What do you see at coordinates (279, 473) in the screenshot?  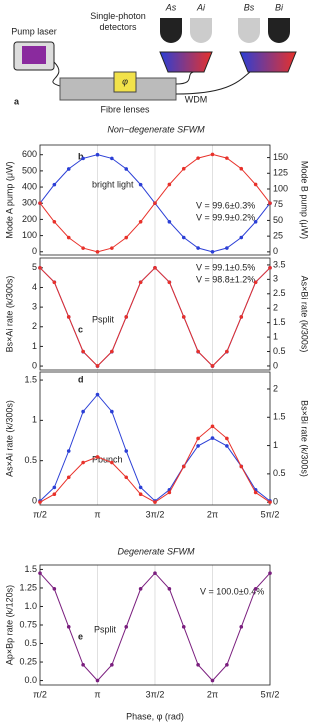 I see `y2-tick-label: 0.5` at bounding box center [279, 473].